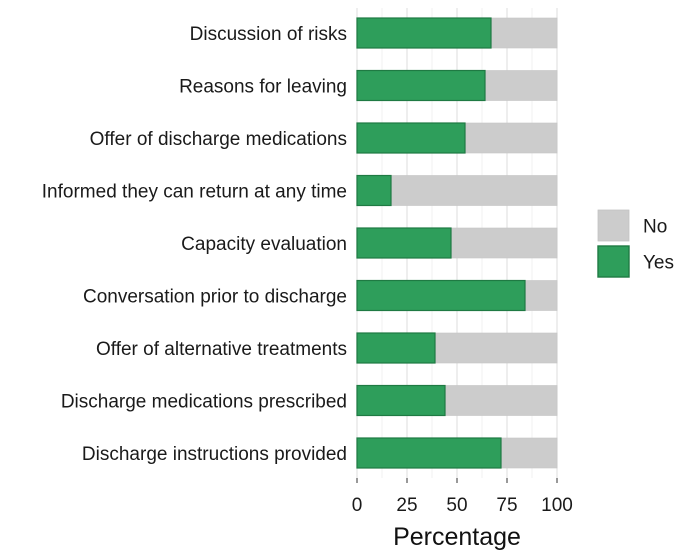  Describe the element at coordinates (613, 261) in the screenshot. I see `legend-swatch-yes` at that location.